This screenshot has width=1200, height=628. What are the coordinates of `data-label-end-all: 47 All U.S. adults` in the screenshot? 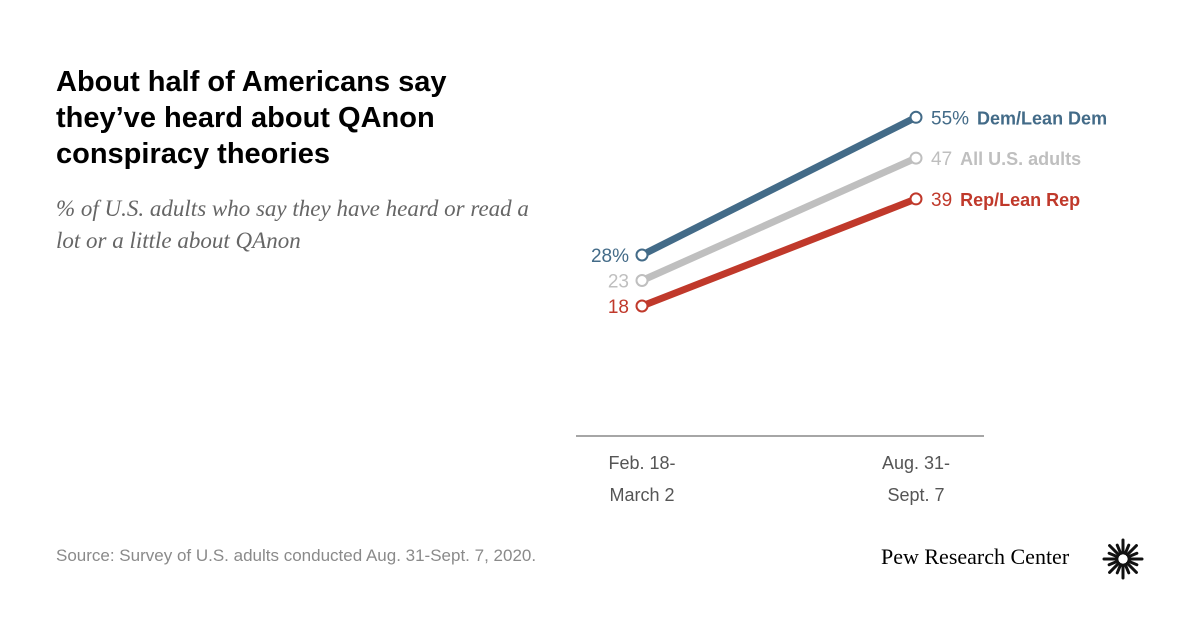 It's located at (1006, 159).